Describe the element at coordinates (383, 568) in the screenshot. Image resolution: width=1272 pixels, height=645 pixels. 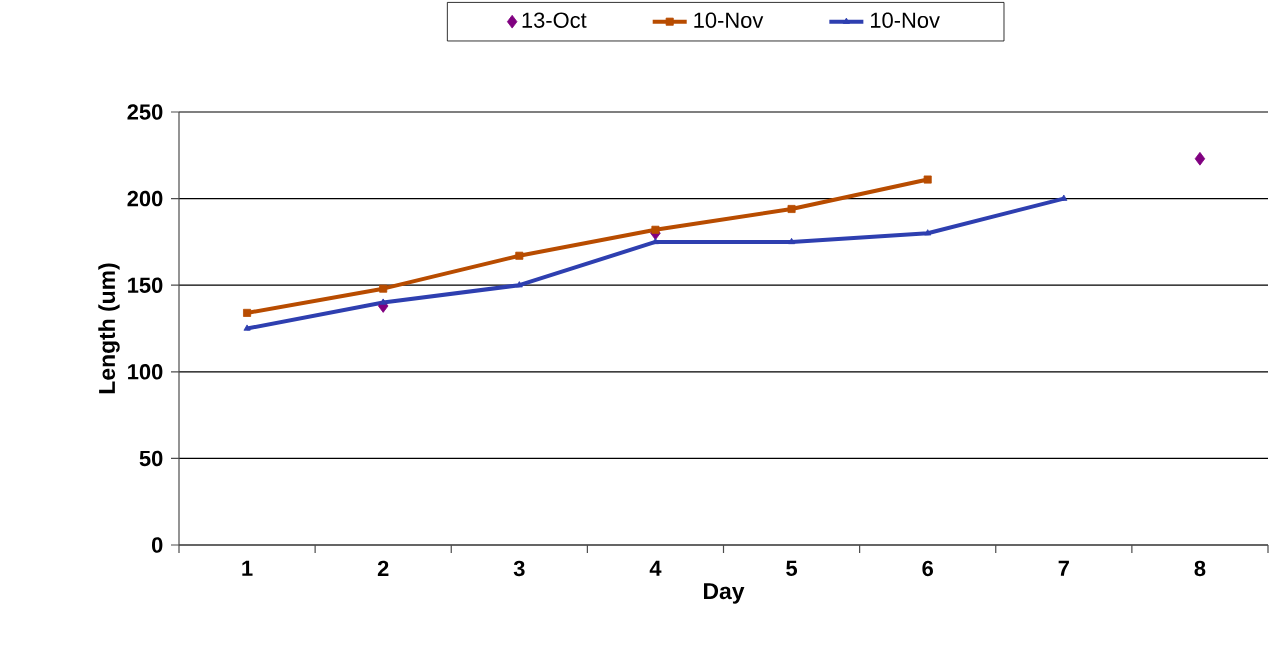
I see `x-tick-label: 2` at that location.